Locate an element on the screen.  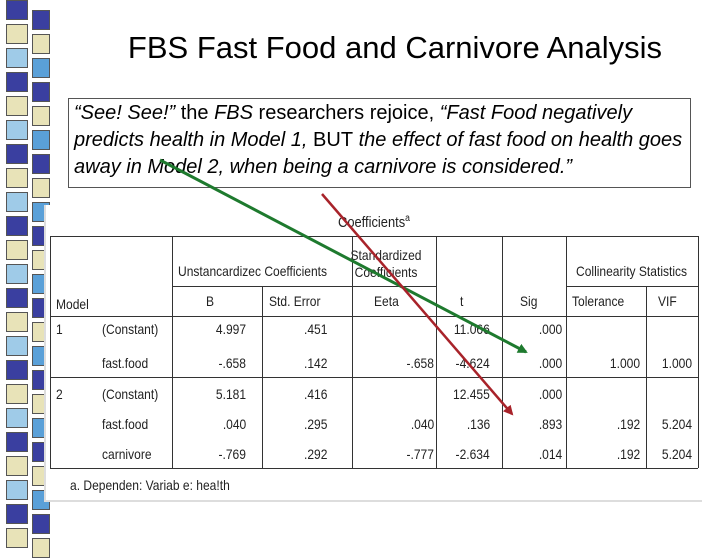
header-vif: VIF is located at coordinates (667, 301).